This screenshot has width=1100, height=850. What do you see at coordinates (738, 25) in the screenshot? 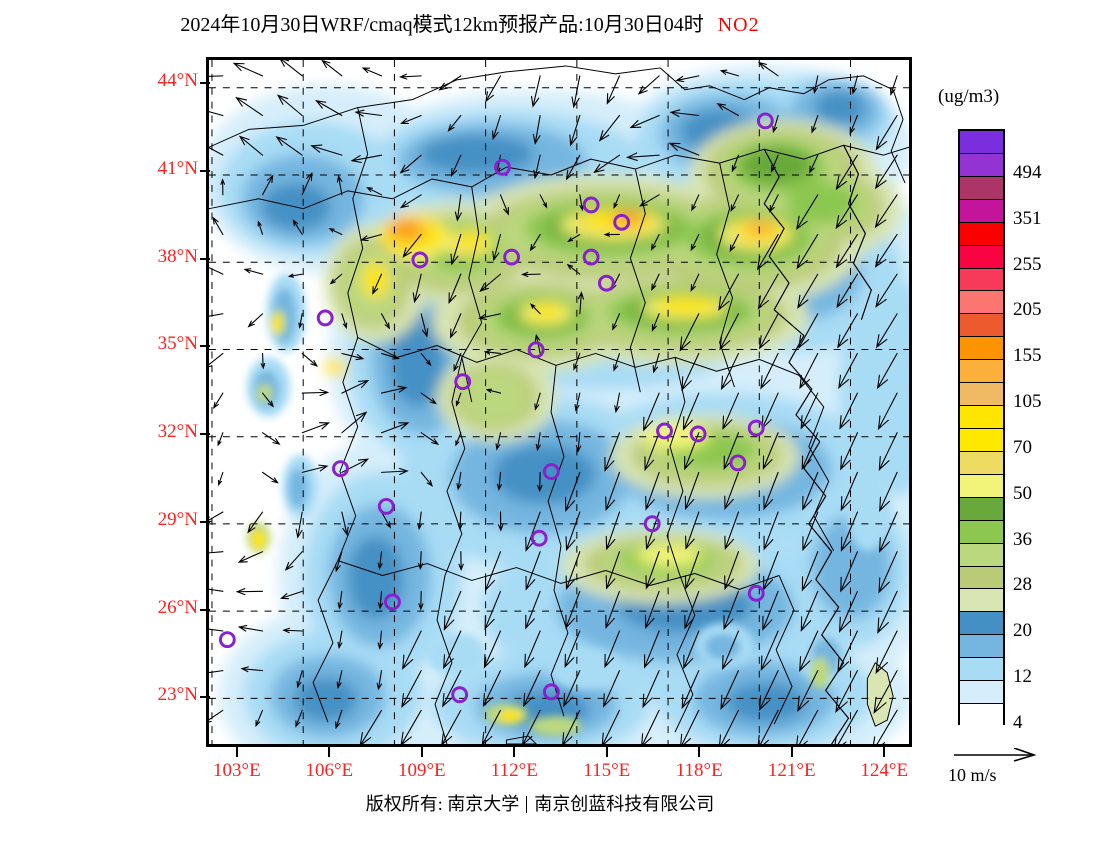
I see `title-species: NO2` at bounding box center [738, 25].